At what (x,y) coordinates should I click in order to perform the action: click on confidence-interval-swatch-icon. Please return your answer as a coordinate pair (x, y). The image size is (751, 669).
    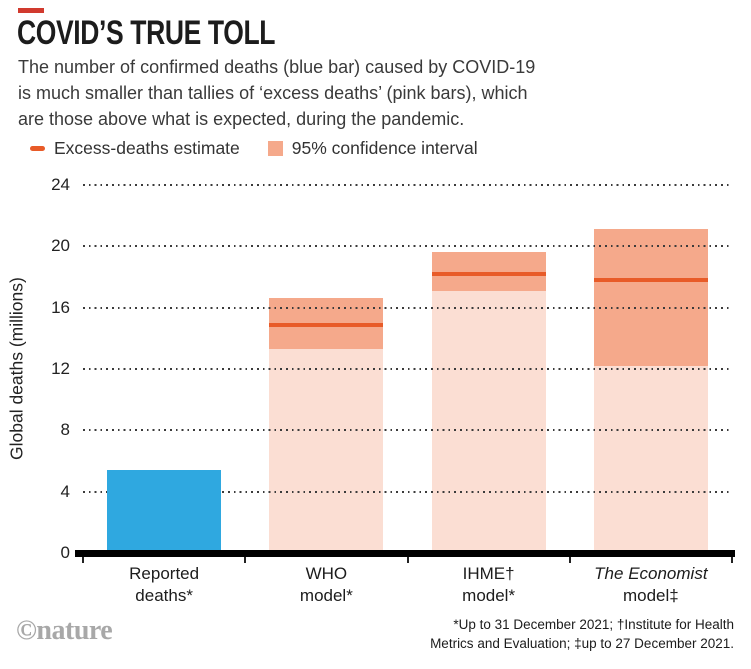
    Looking at the image, I should click on (275, 148).